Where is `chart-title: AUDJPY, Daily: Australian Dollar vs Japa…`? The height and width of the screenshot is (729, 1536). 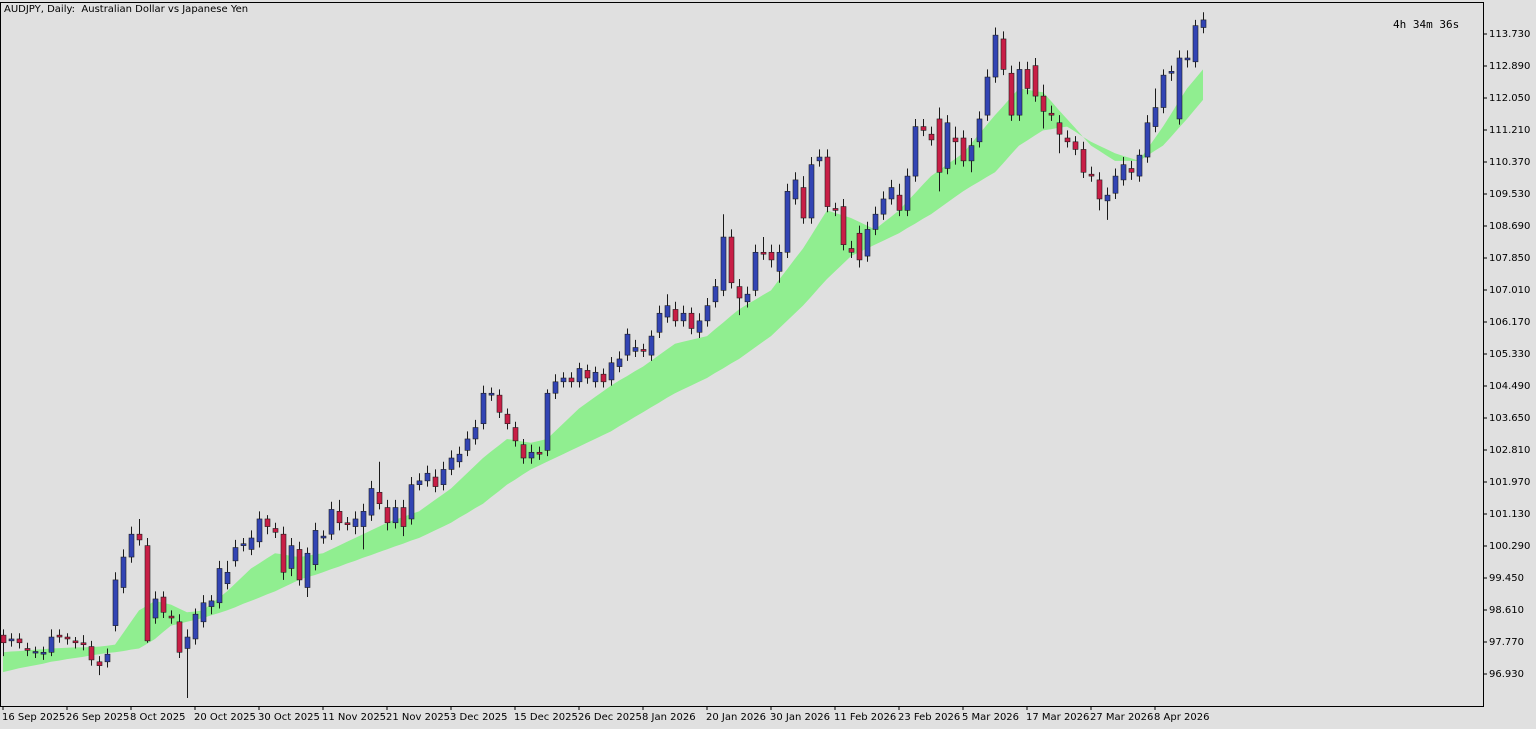 chart-title: AUDJPY, Daily: Australian Dollar vs Japa… is located at coordinates (126, 9).